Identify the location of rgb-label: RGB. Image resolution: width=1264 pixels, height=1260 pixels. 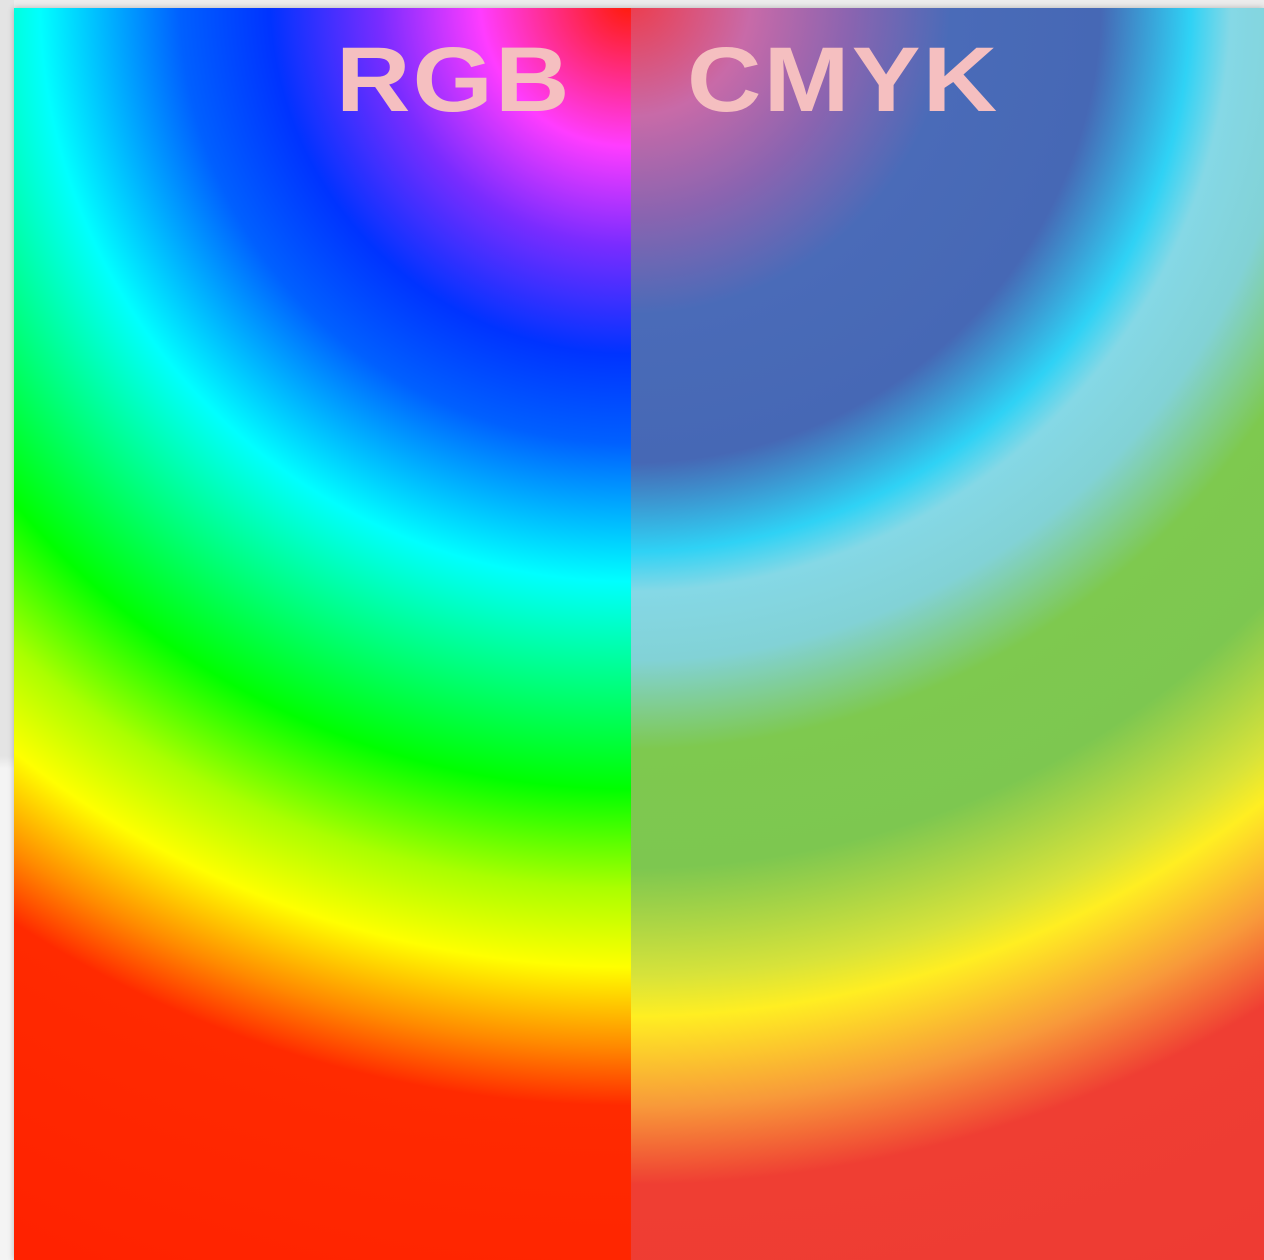
(454, 80).